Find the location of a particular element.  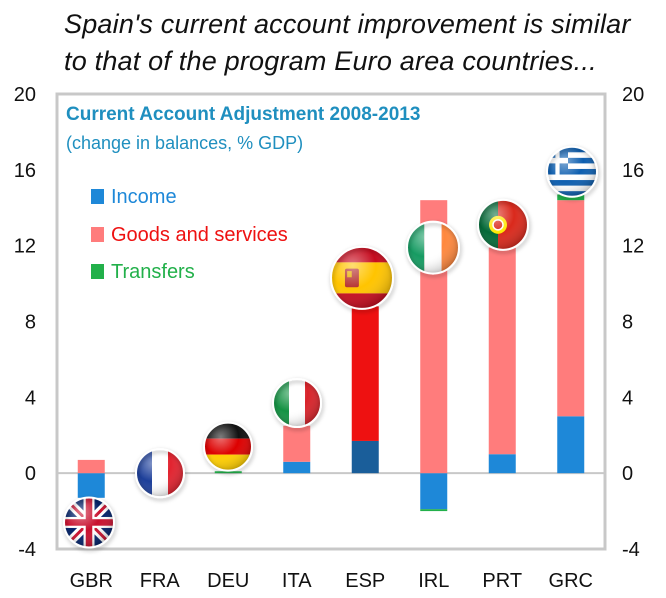

y-tick-label-right: 16 is located at coordinates (633, 171).